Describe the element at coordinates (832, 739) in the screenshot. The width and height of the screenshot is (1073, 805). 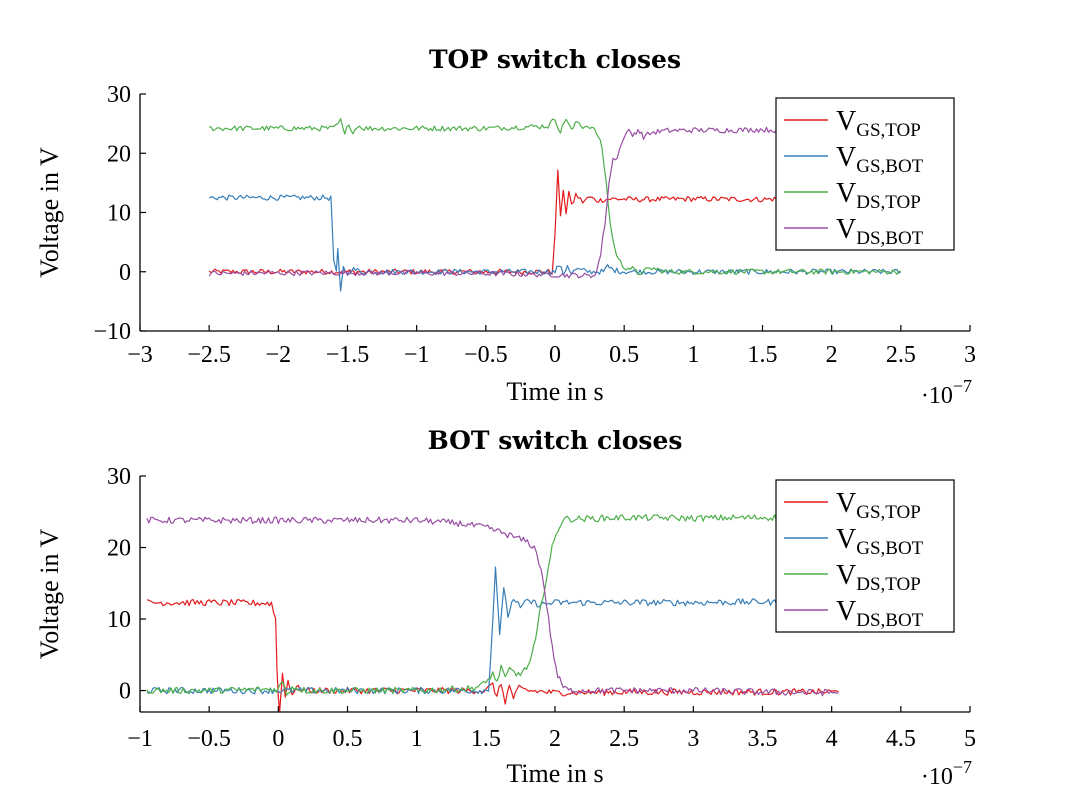
I see `x-tick-label: 4` at that location.